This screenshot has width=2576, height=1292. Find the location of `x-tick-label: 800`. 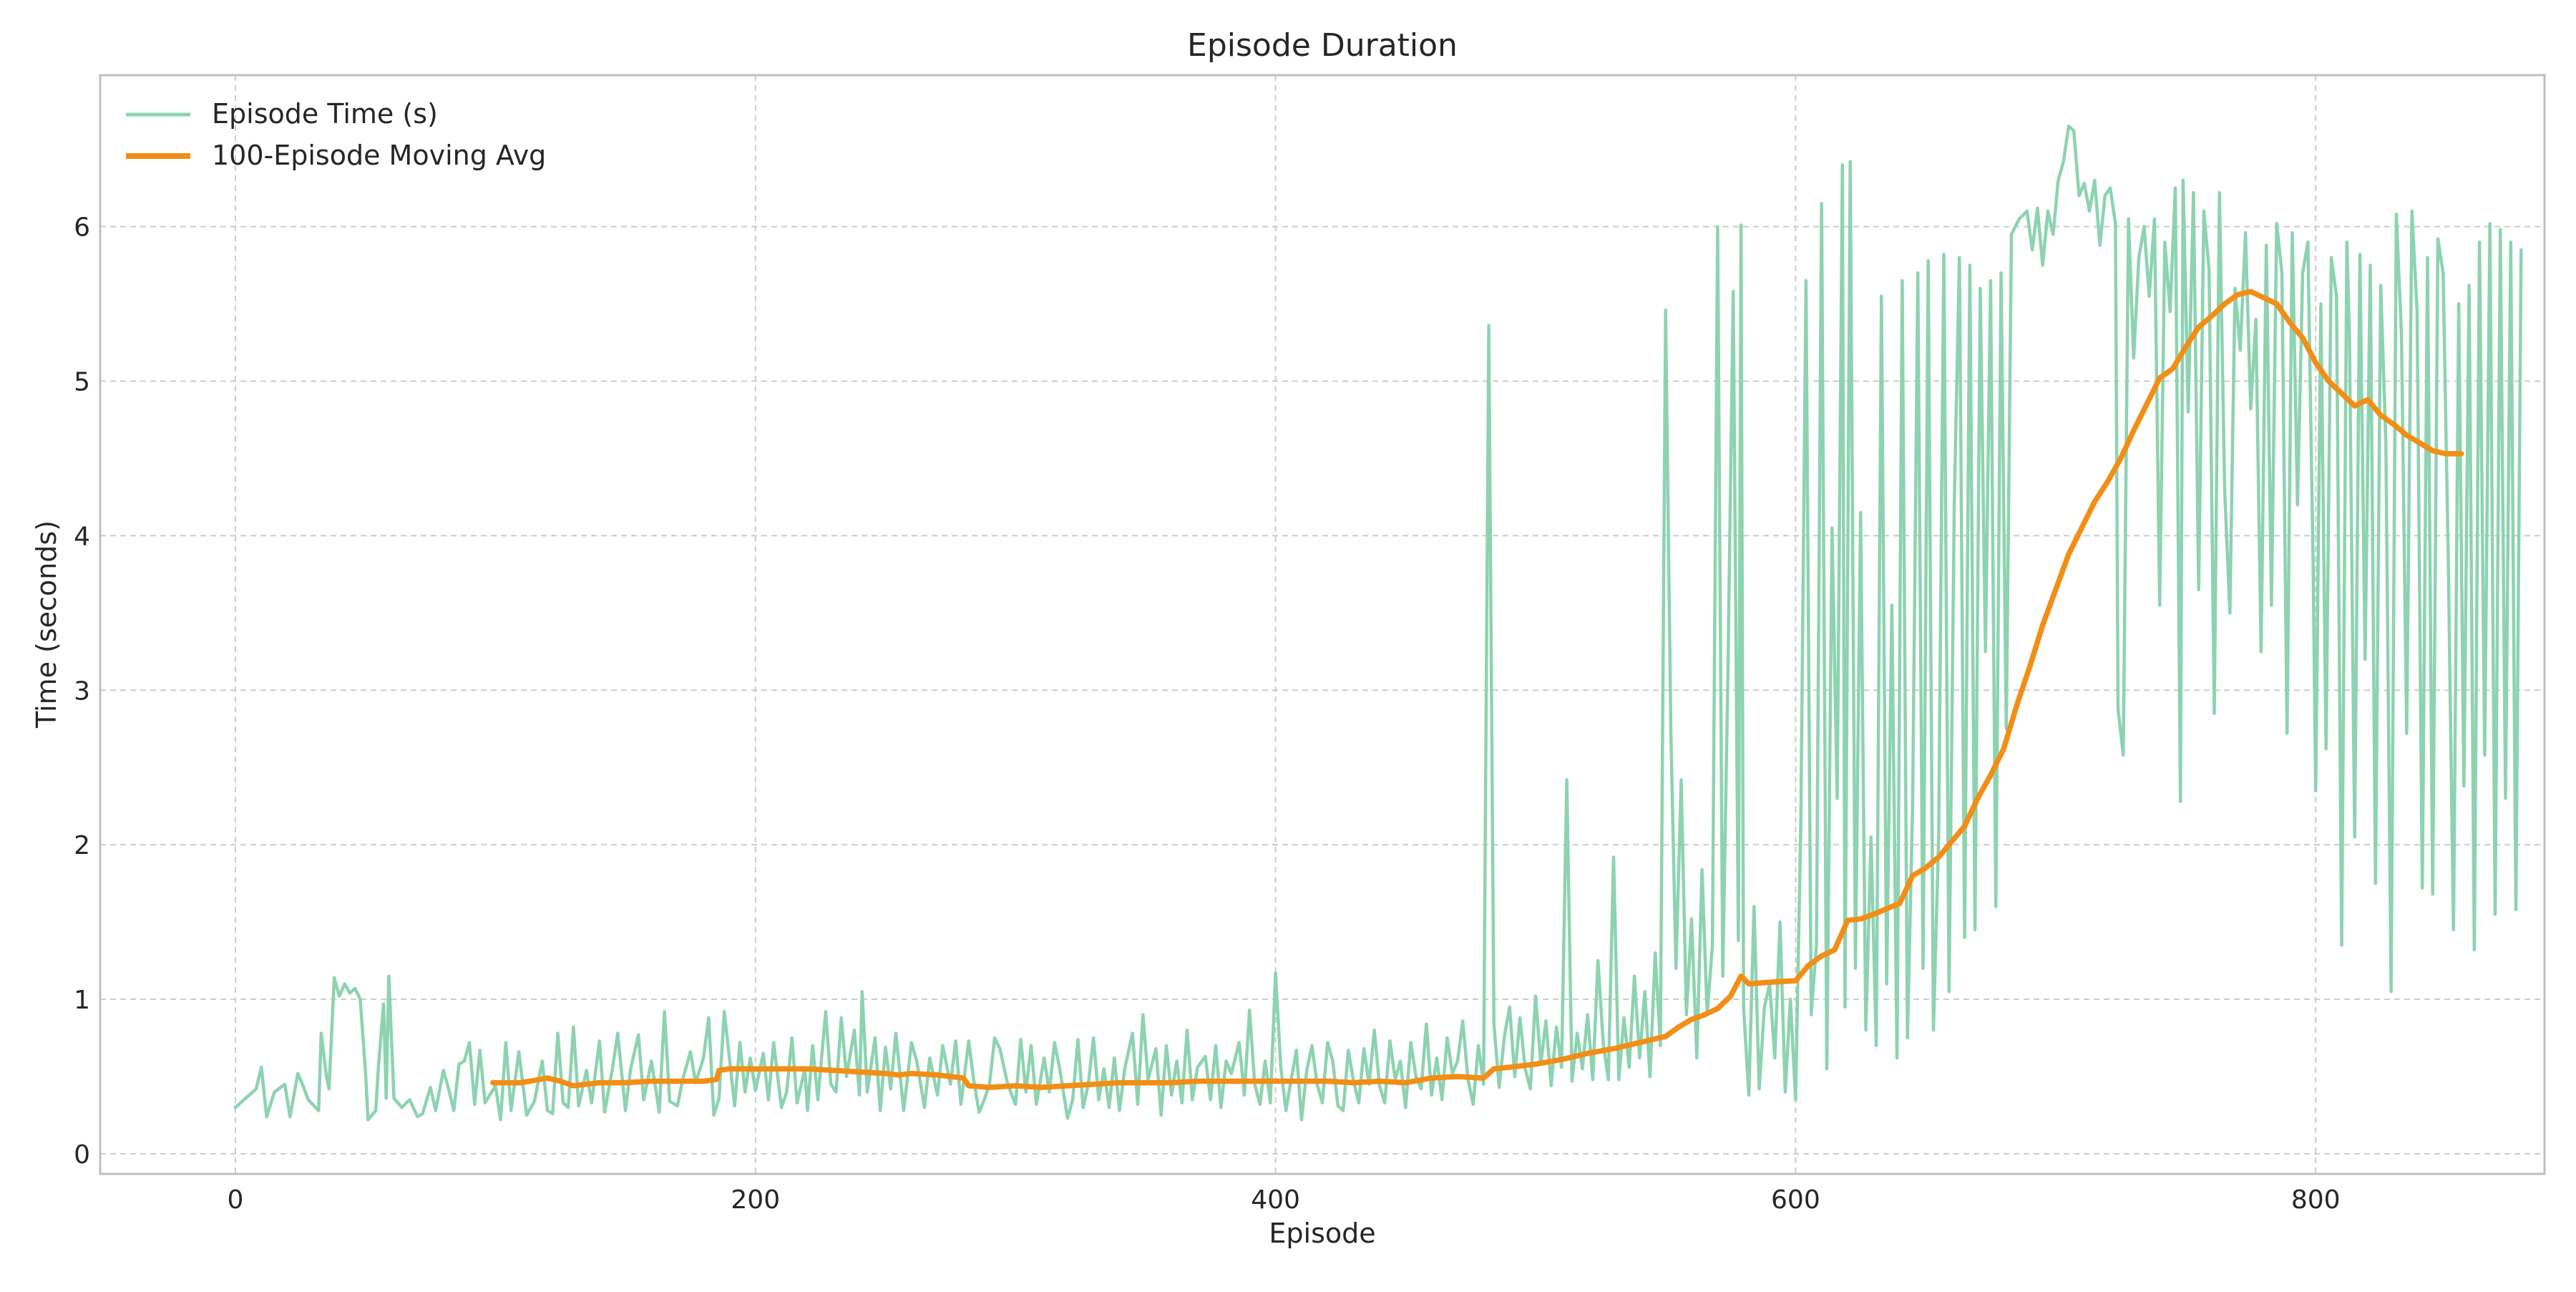

x-tick-label: 800 is located at coordinates (2316, 1200).